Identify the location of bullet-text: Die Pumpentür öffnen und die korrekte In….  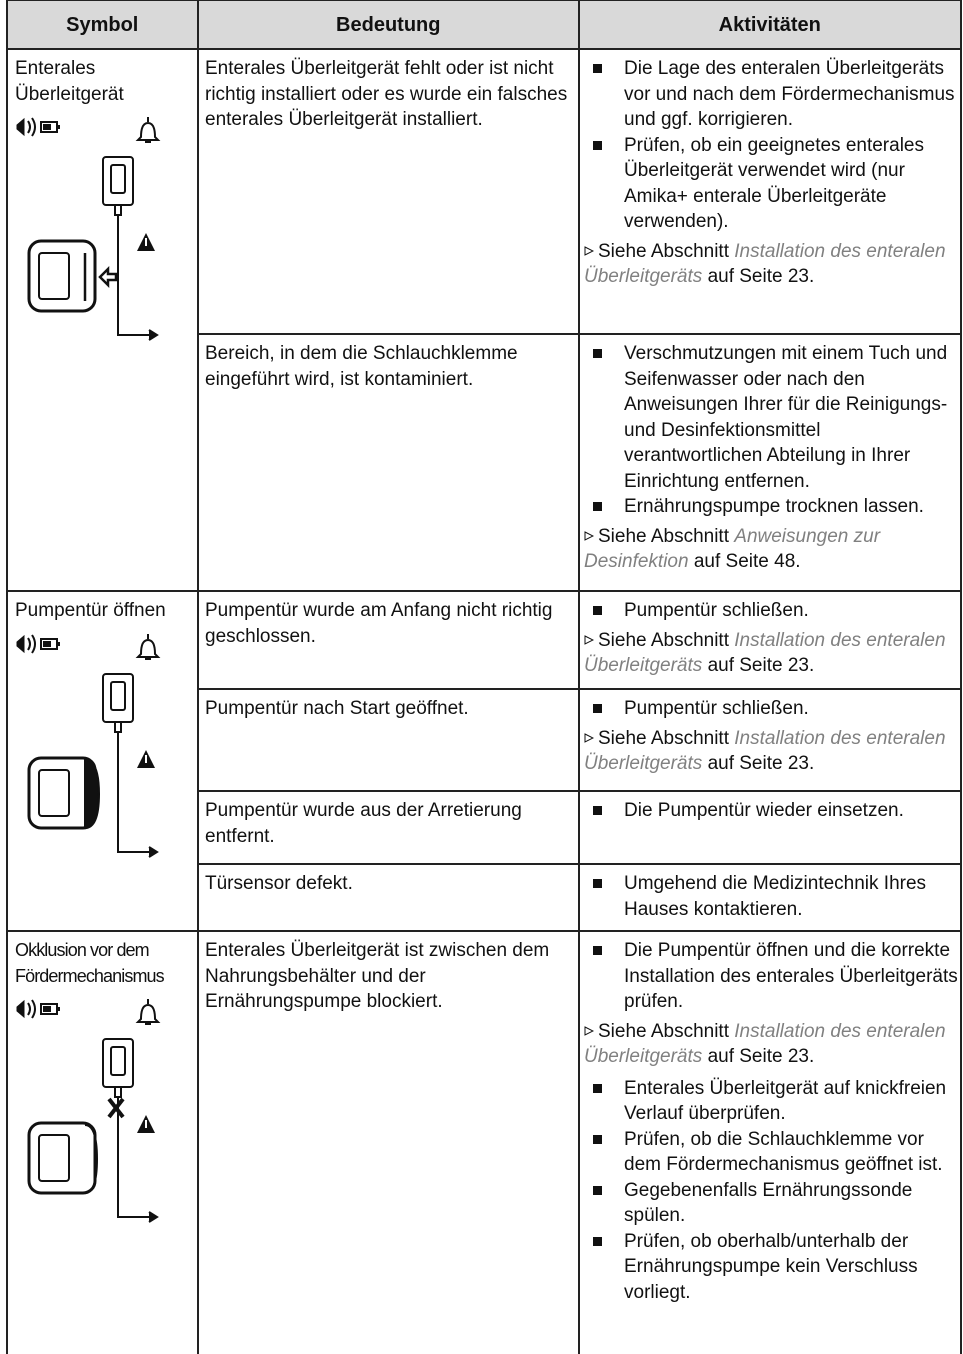
(791, 976).